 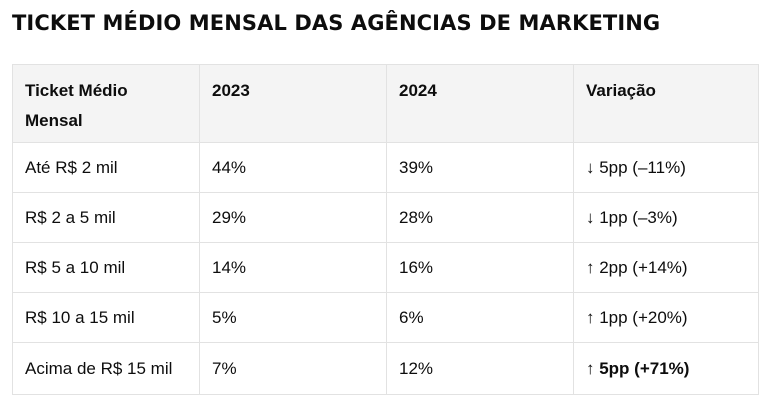 I want to click on table-row: Até R$ 2 mil 44% 39% ↓ 5pp (–11%), so click(x=385, y=167).